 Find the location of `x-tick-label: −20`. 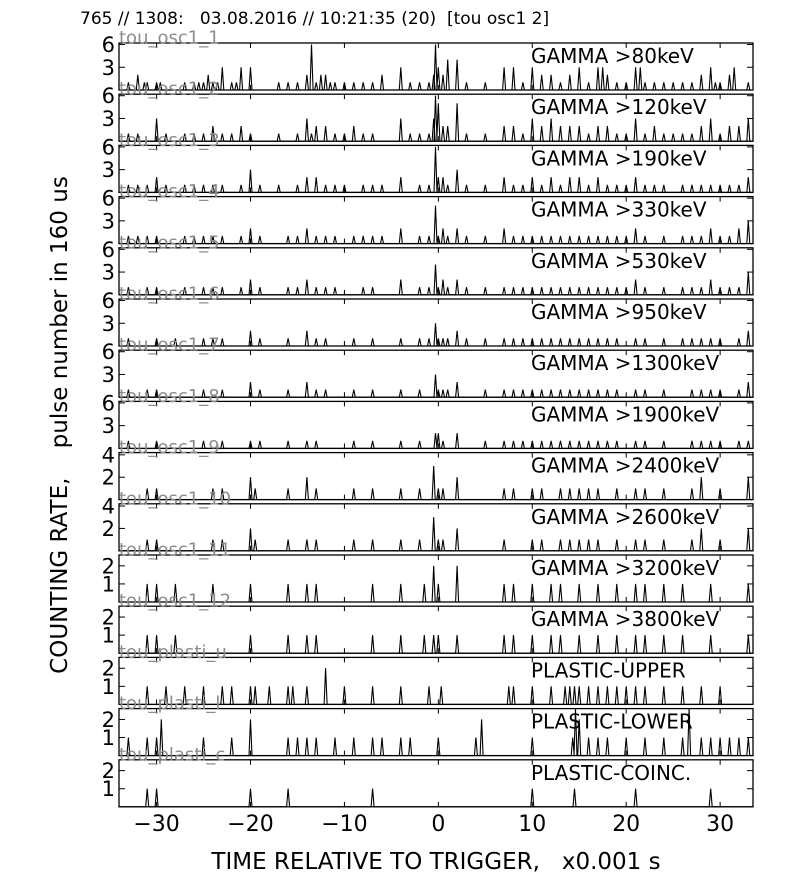

x-tick-label: −20 is located at coordinates (250, 824).